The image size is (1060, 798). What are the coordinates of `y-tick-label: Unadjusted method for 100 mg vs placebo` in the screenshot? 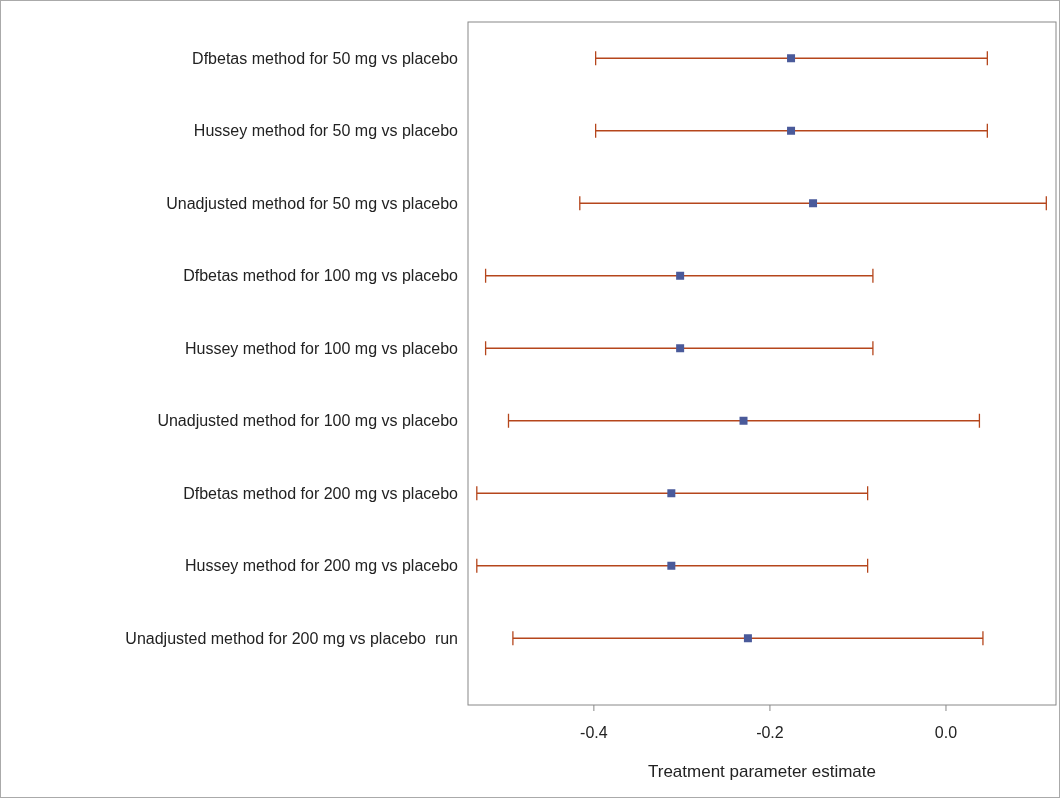 It's located at (308, 421).